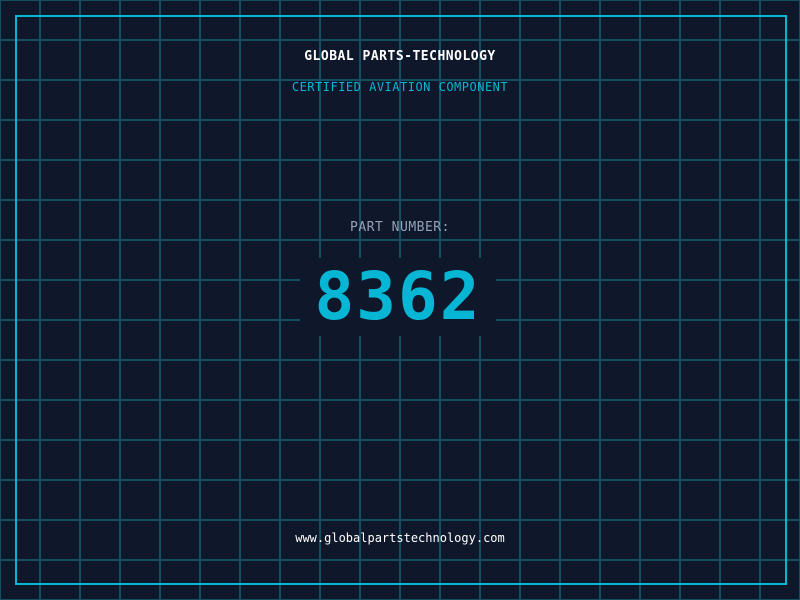 The image size is (800, 600). Describe the element at coordinates (400, 56) in the screenshot. I see `company-name: GLOBAL PARTS-TECHNOLOGY` at that location.